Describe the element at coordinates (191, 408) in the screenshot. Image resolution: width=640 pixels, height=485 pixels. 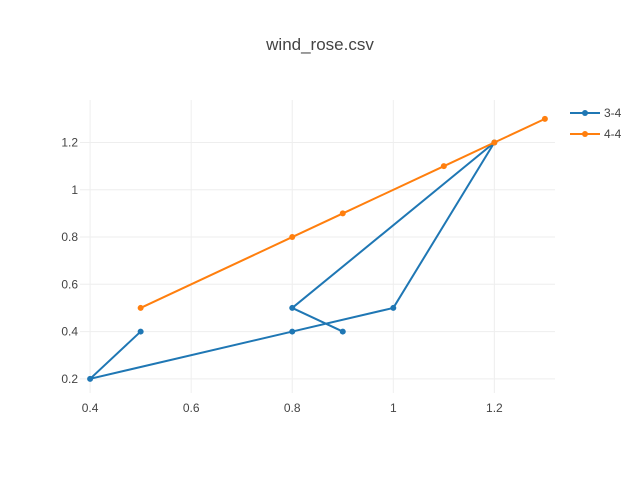
I see `x-tick-label: 0.6` at that location.